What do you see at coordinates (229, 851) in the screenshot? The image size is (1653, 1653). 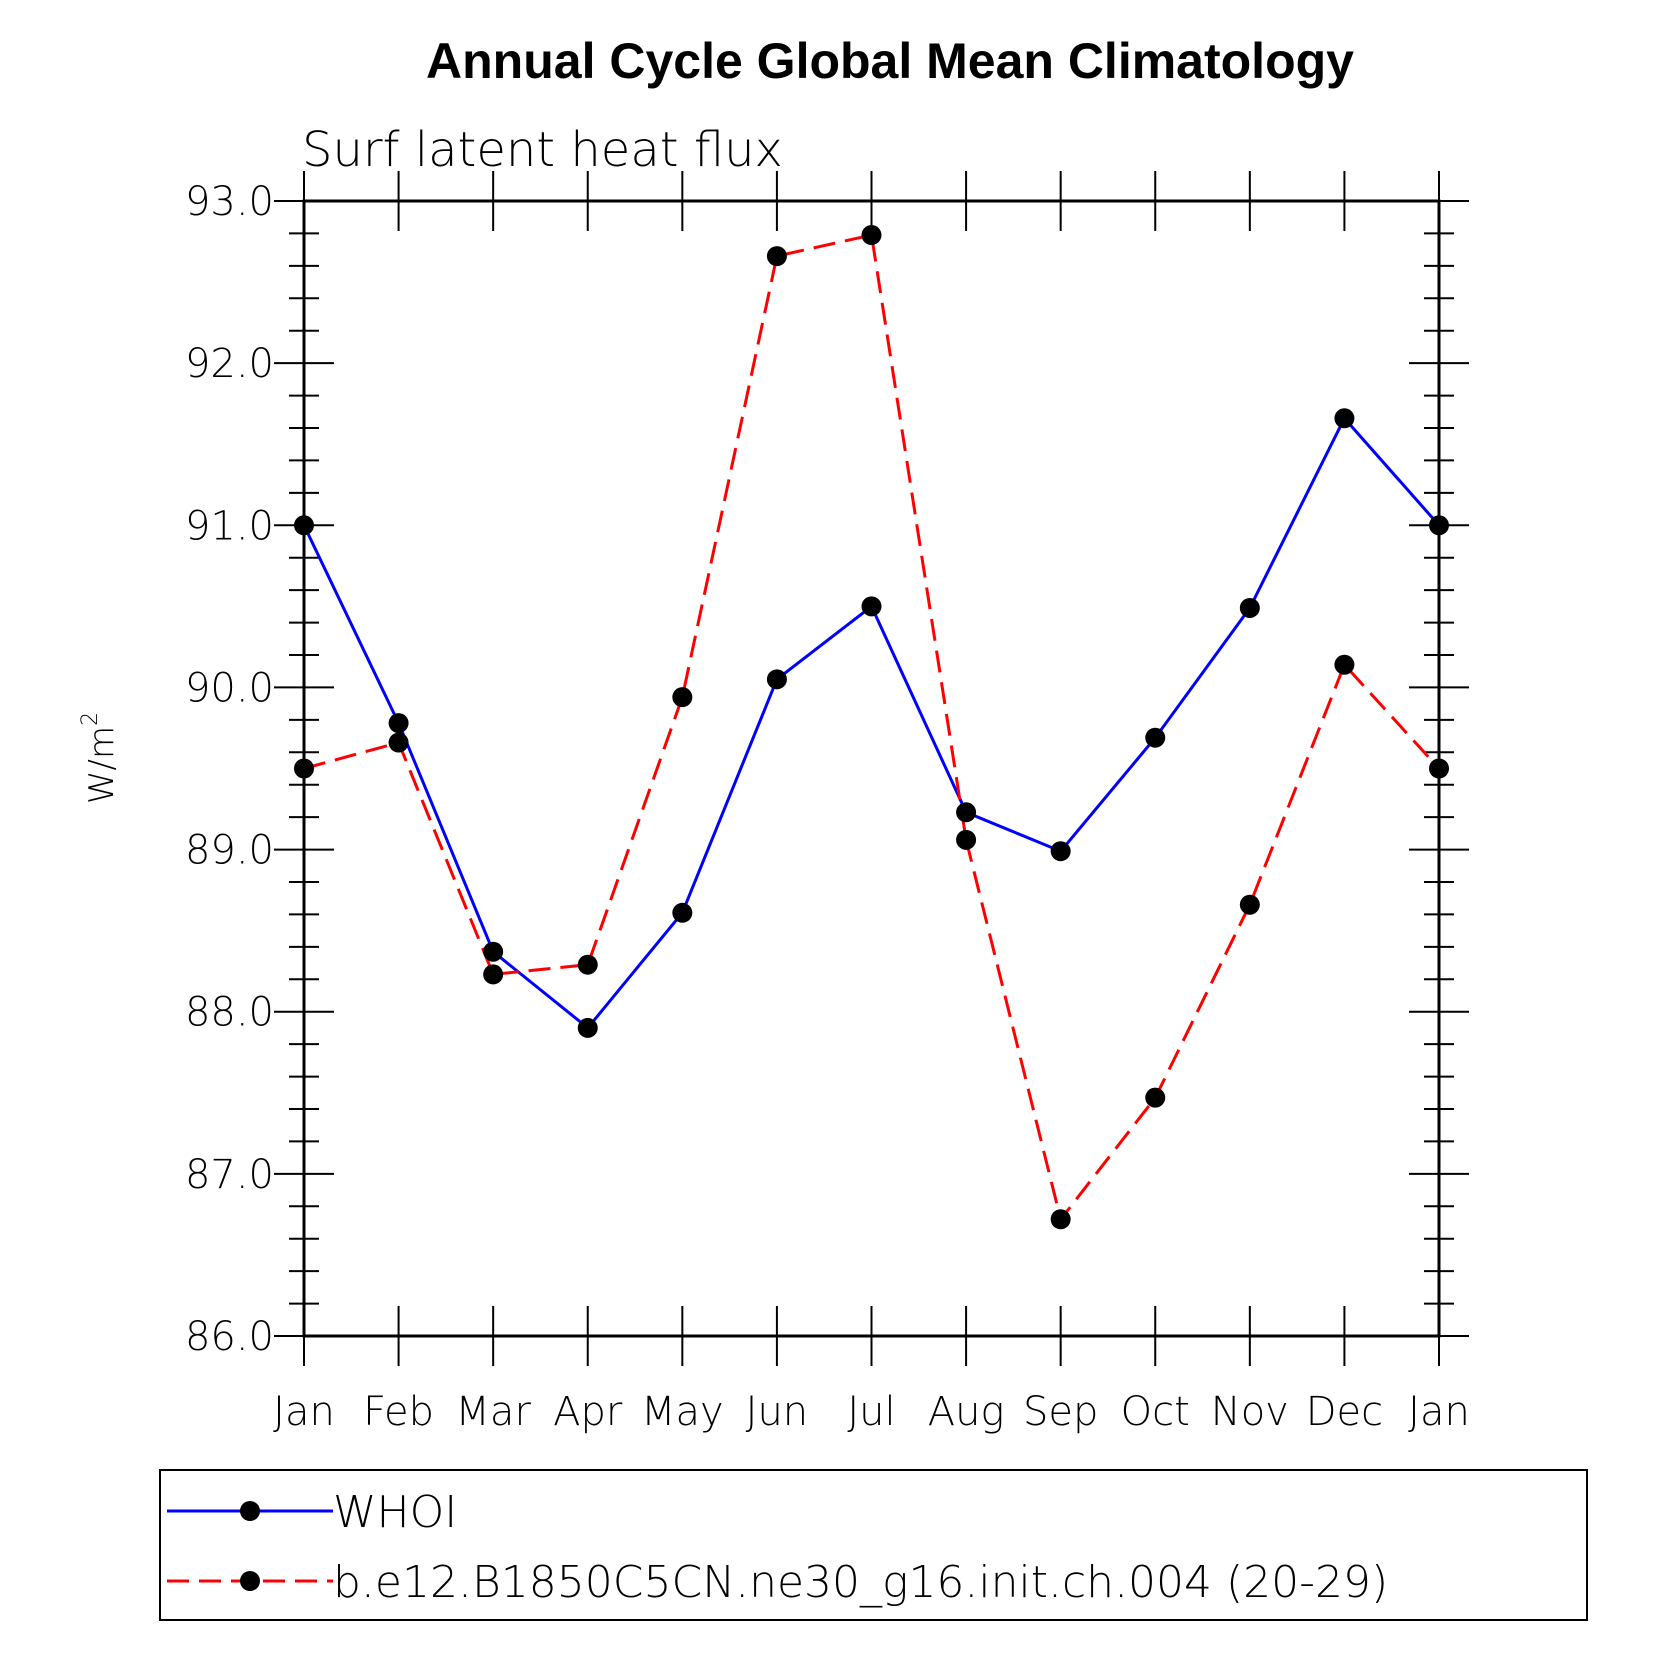 I see `y-tick-label: 89.0` at bounding box center [229, 851].